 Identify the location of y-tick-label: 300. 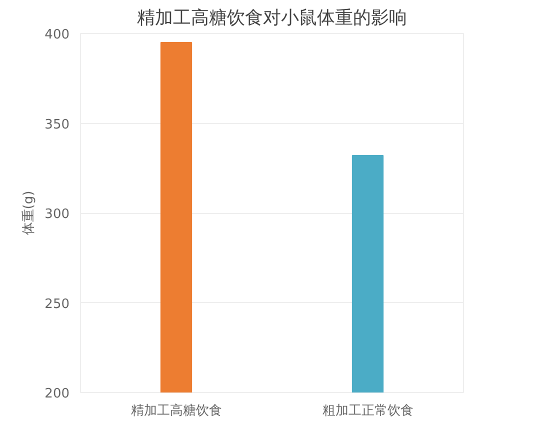
(57, 214).